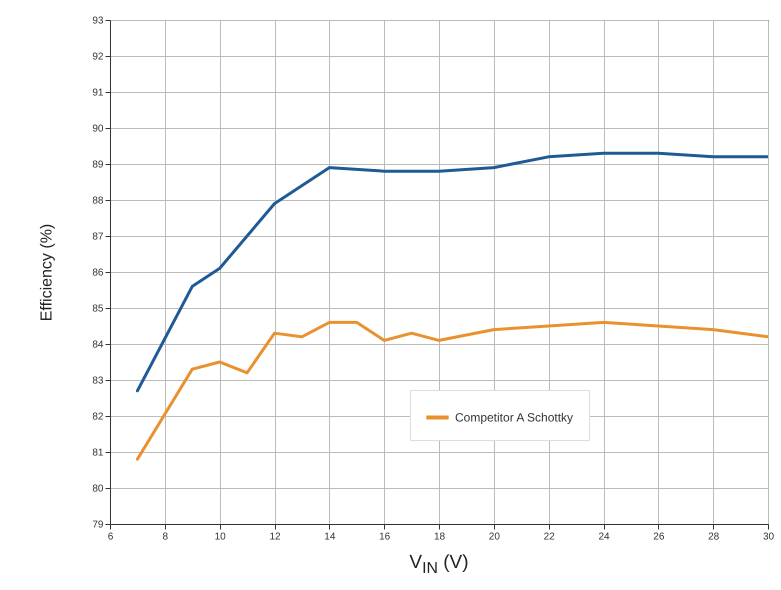  What do you see at coordinates (47, 273) in the screenshot?
I see `y-axis-title: Efficiency (%)` at bounding box center [47, 273].